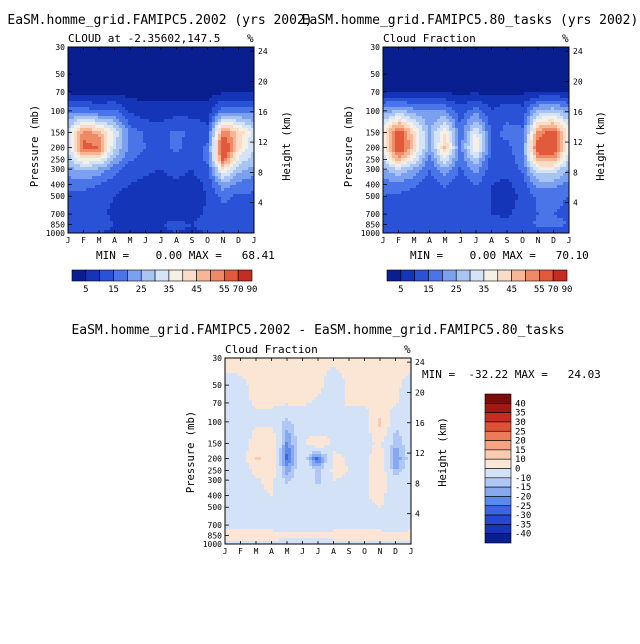 The image size is (640, 644). Describe the element at coordinates (553, 290) in the screenshot. I see `panel-80tasks-colorbar-label: 70` at that location.